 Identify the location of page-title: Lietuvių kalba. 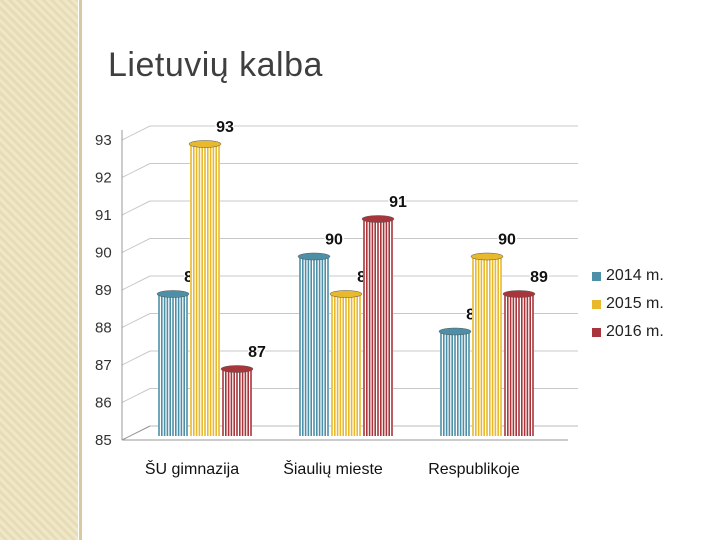
(215, 65).